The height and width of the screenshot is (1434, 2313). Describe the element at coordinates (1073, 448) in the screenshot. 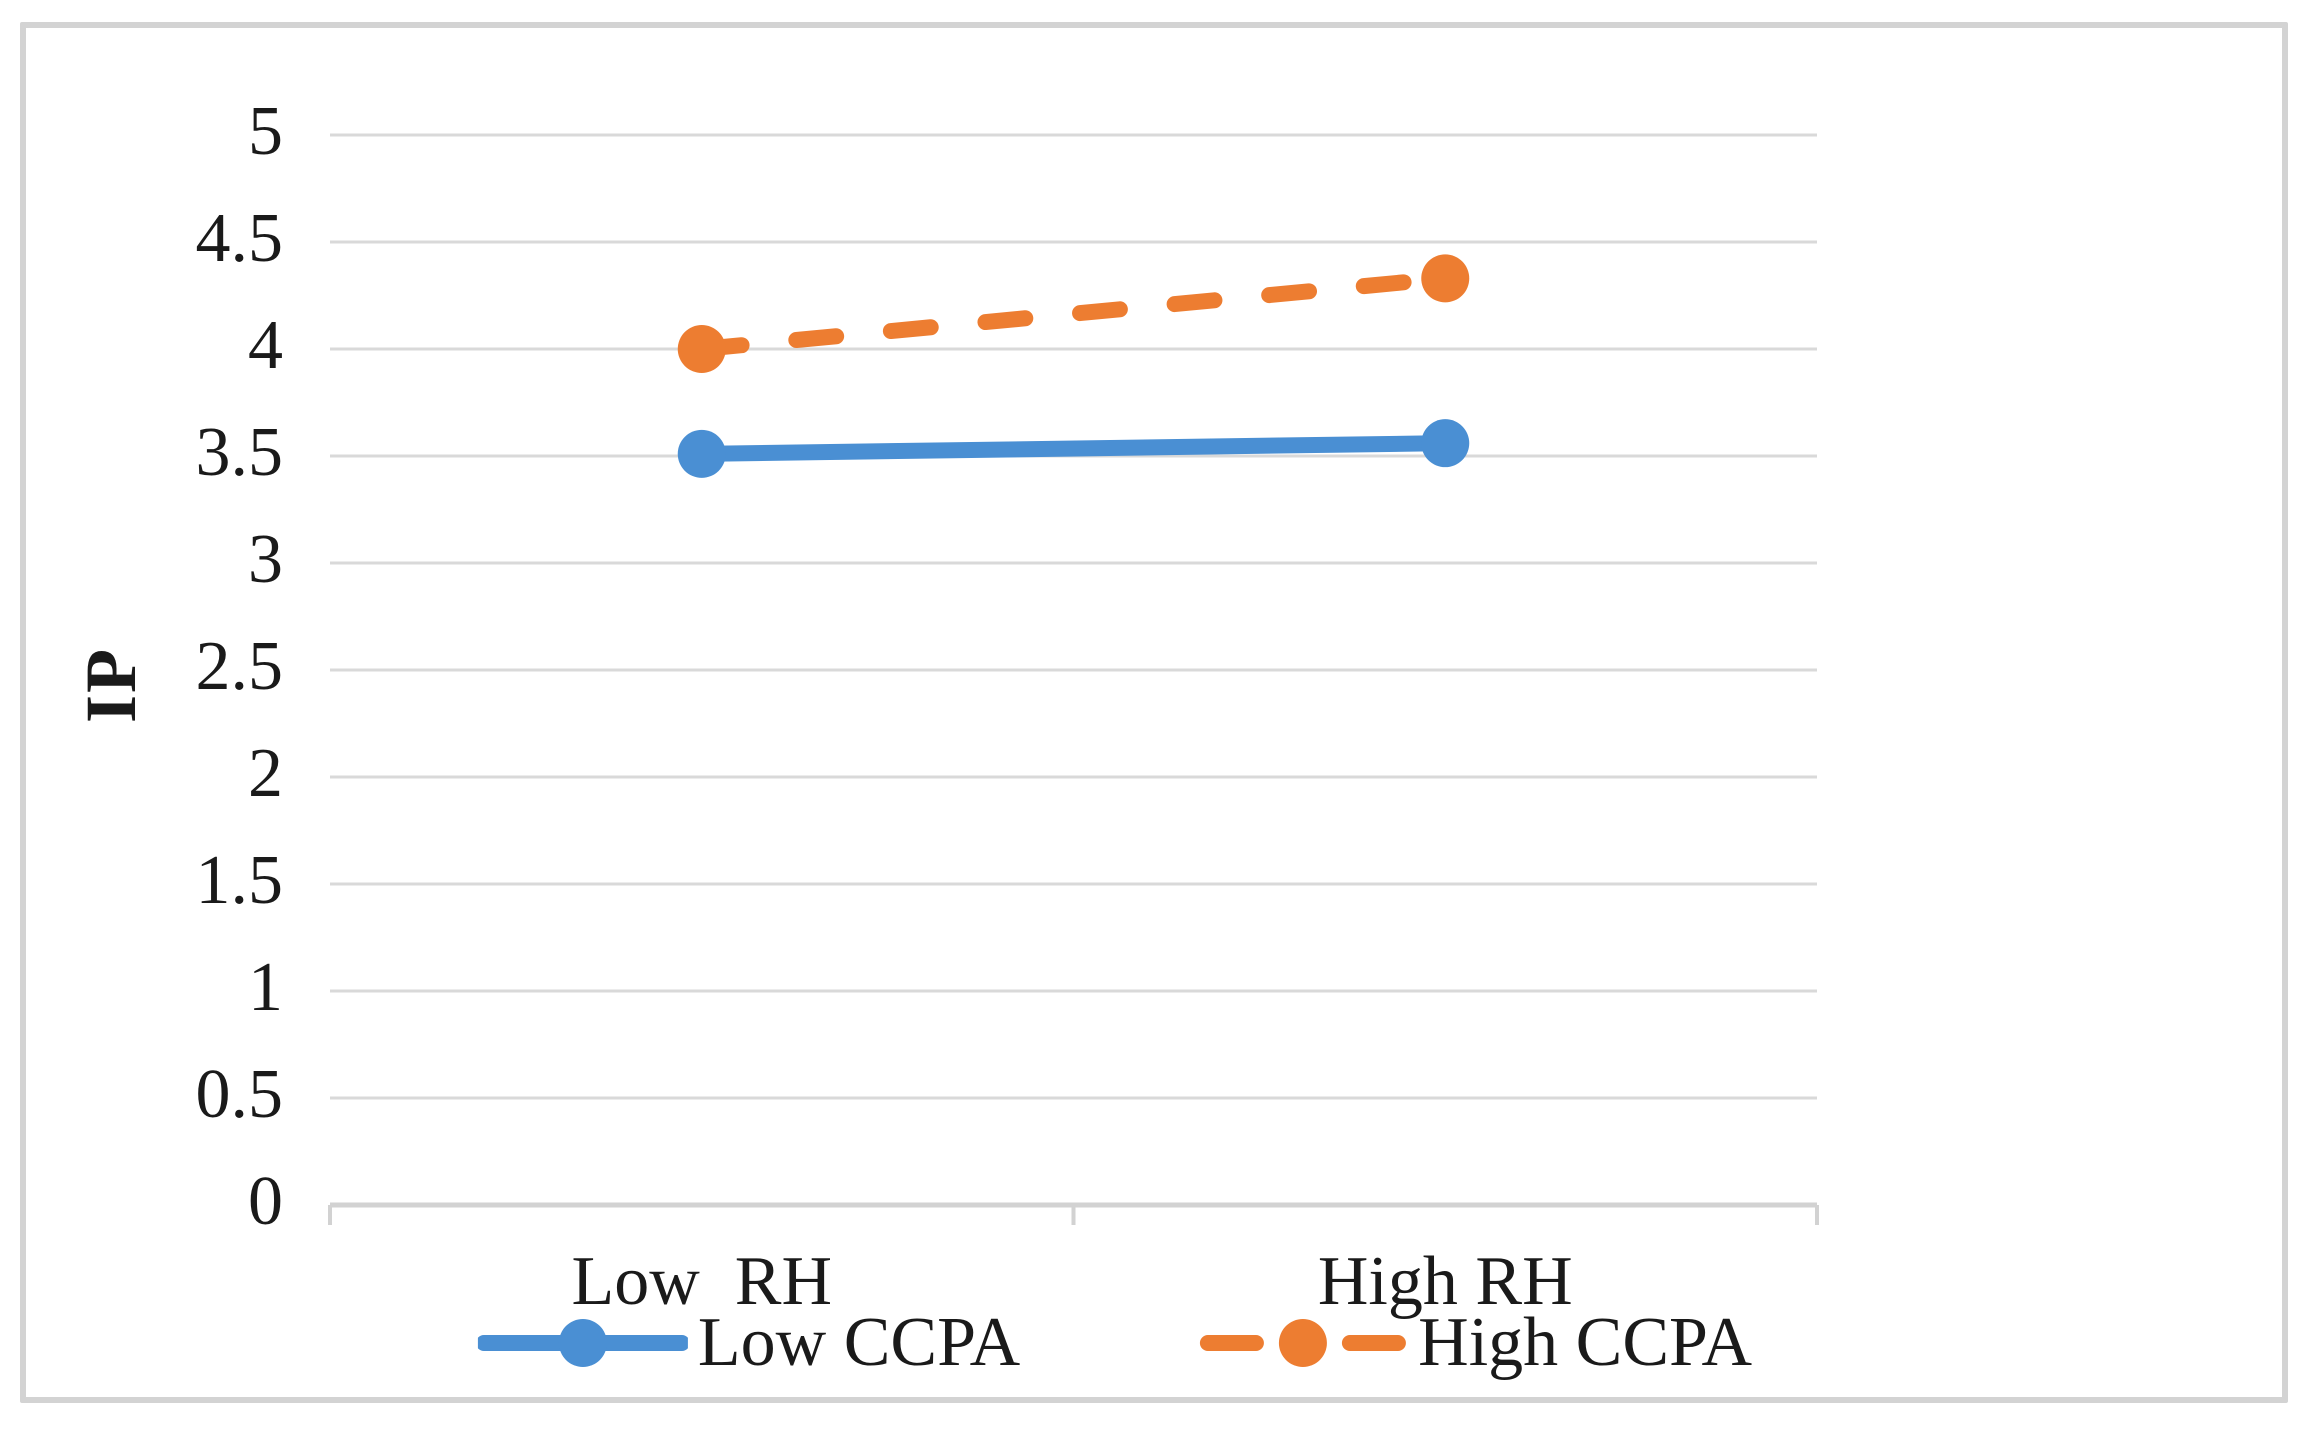

I see `series-line-low-ccpa` at that location.